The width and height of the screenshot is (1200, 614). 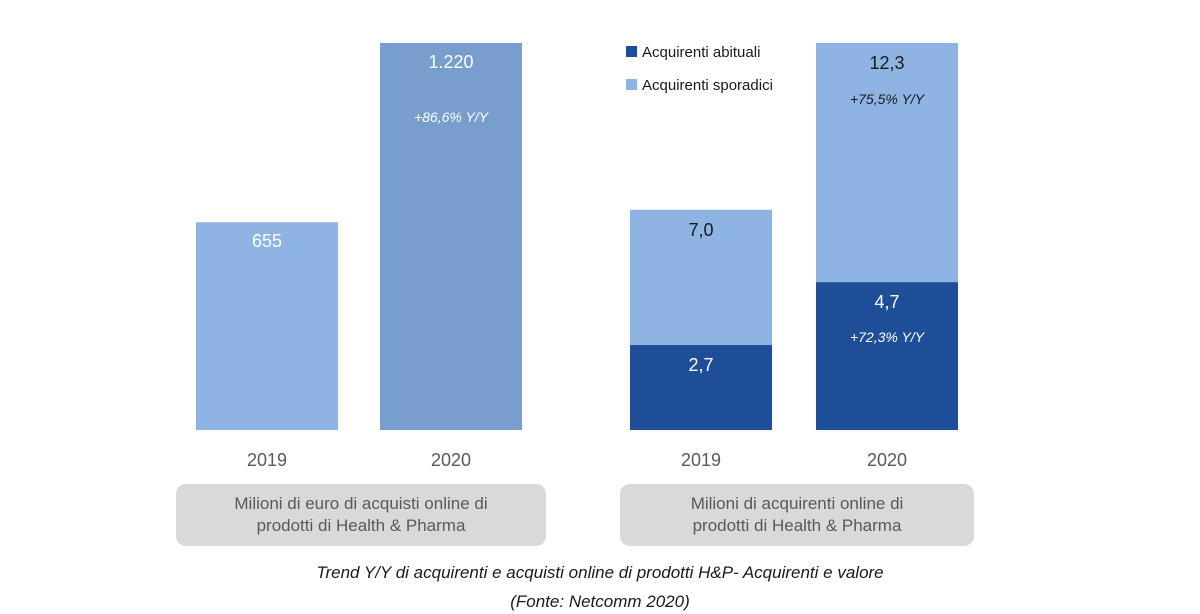 I want to click on data-label-abituali-2020: 4,7, so click(x=886, y=302).